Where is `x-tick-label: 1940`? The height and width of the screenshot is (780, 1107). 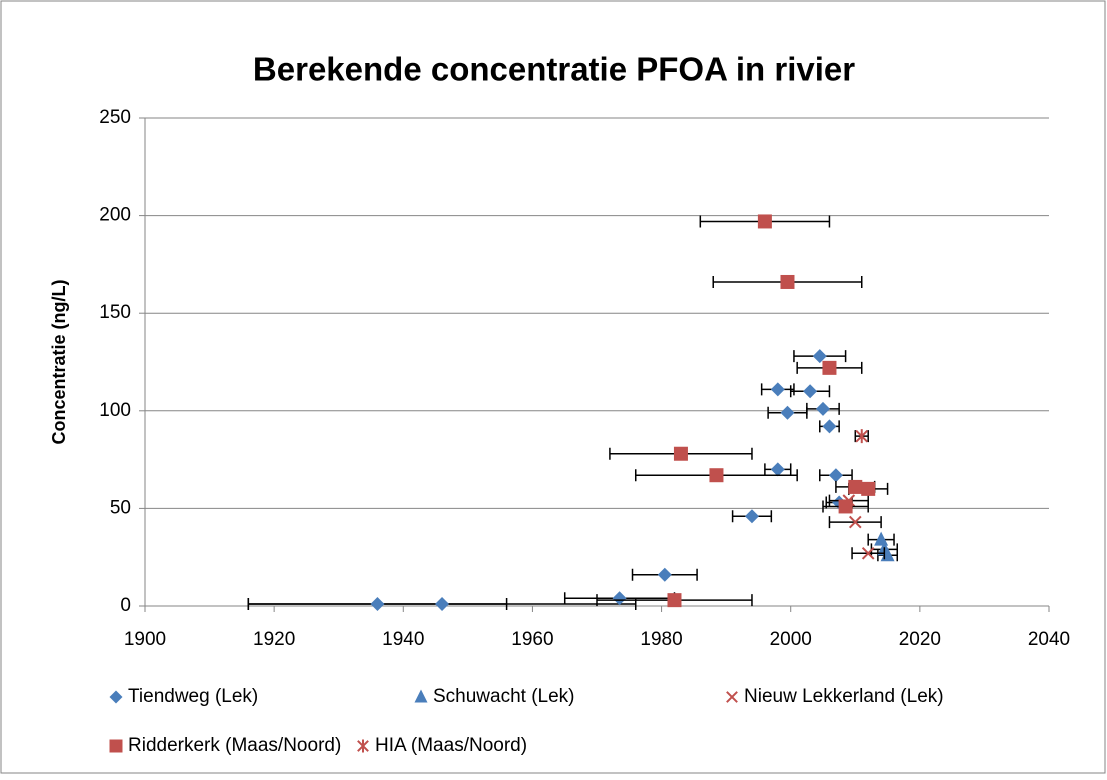
x-tick-label: 1940 is located at coordinates (403, 639).